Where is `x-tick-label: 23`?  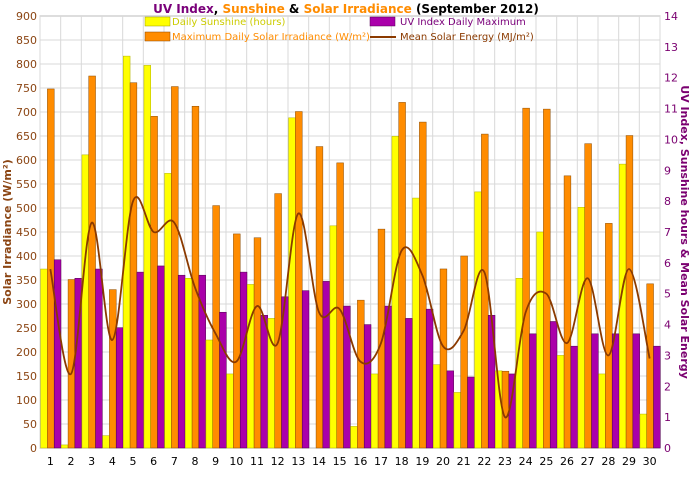
x-tick-label: 23 is located at coordinates (505, 461).